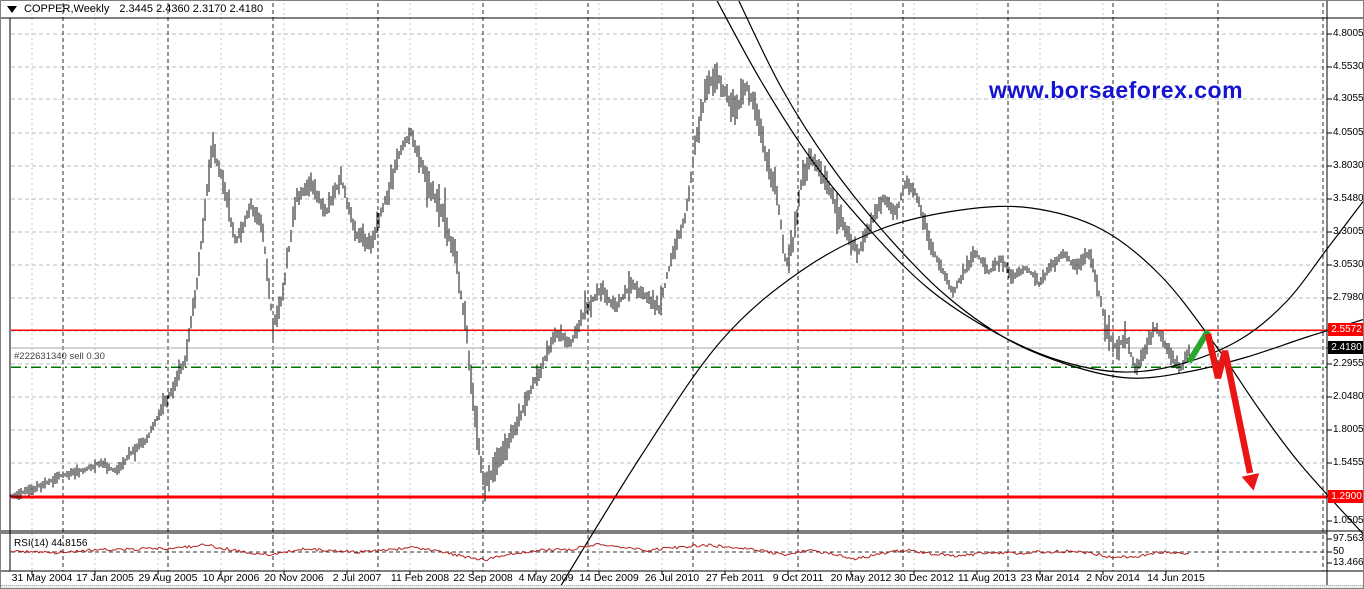  Describe the element at coordinates (42, 578) in the screenshot. I see `date-label: 31 May 2004` at that location.